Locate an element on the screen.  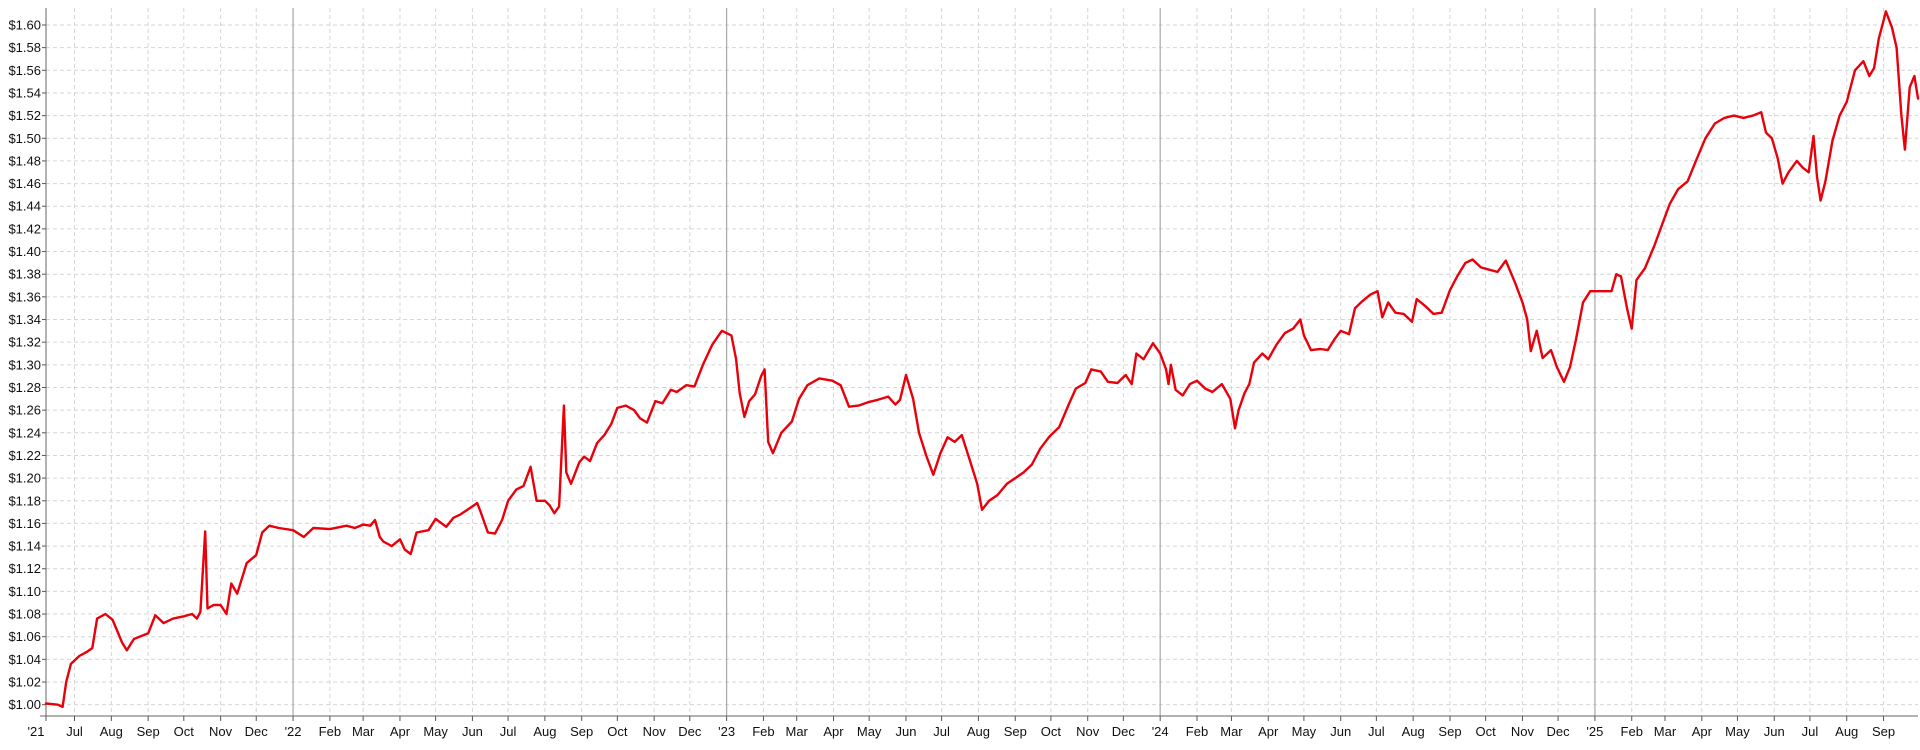
x-tick-label-year: '21 is located at coordinates (36, 731).